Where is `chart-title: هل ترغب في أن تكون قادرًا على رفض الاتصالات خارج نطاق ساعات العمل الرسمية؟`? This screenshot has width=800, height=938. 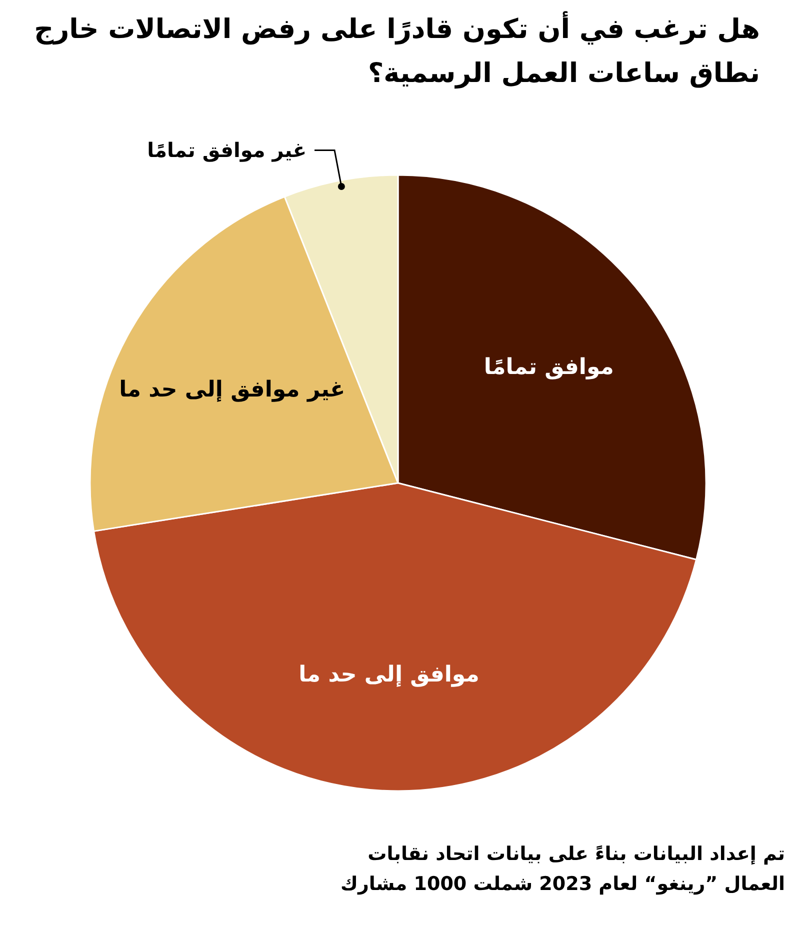 chart-title: هل ترغب في أن تكون قادرًا على رفض الاتصالات خارج نطاق ساعات العمل الرسمية؟ is located at coordinates (397, 50).